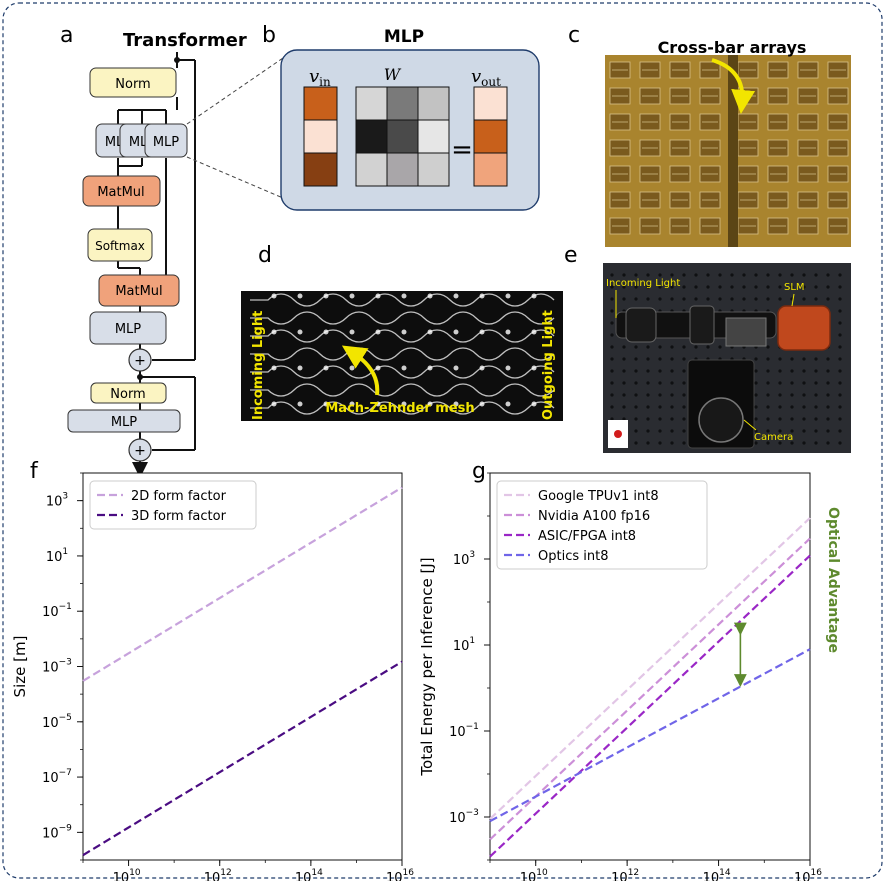  Describe the element at coordinates (643, 283) in the screenshot. I see `incoming-light-label-e: Incoming Light` at that location.